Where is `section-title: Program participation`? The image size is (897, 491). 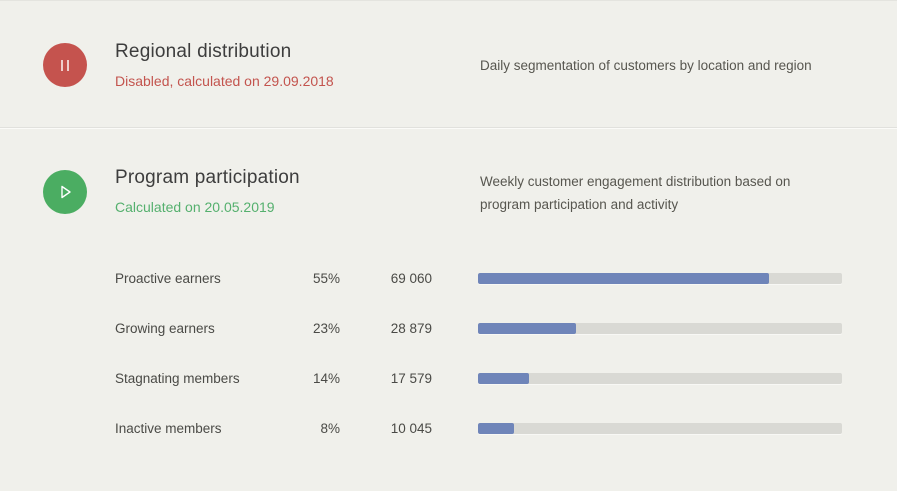 section-title: Program participation is located at coordinates (207, 177).